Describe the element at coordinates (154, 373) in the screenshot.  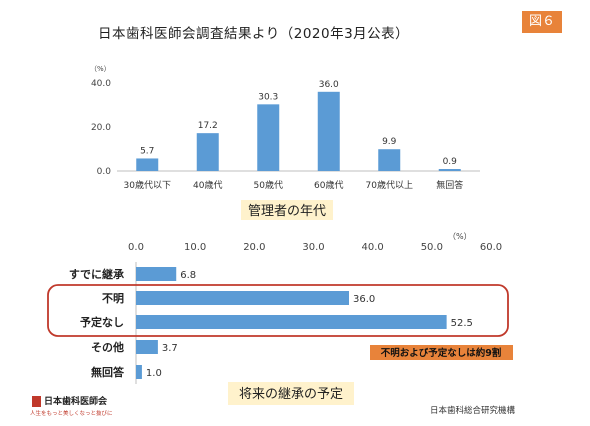
I see `data-label: 1.0` at that location.